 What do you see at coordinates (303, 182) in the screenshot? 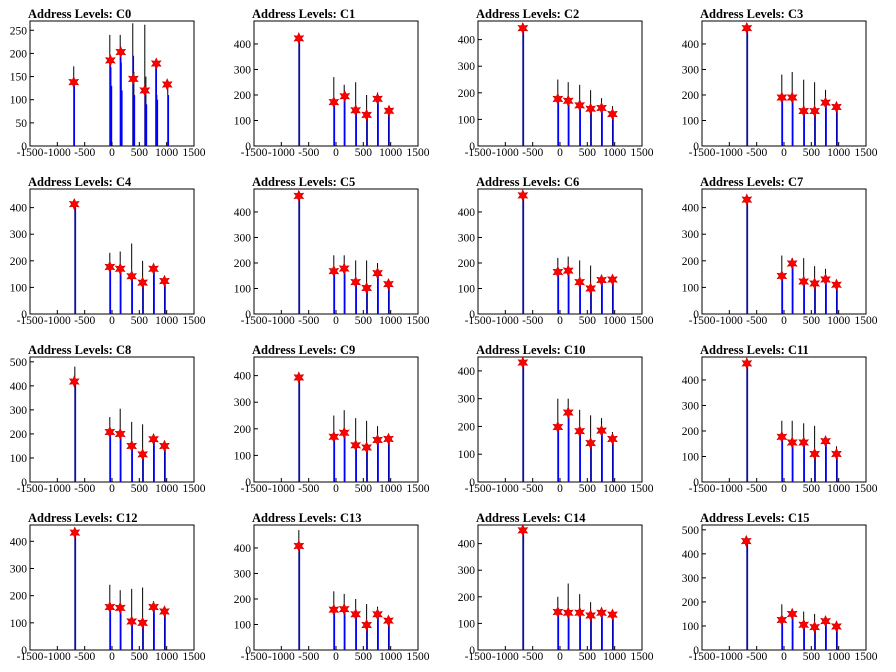
I see `subplot-title: Address Levels: C5` at bounding box center [303, 182].